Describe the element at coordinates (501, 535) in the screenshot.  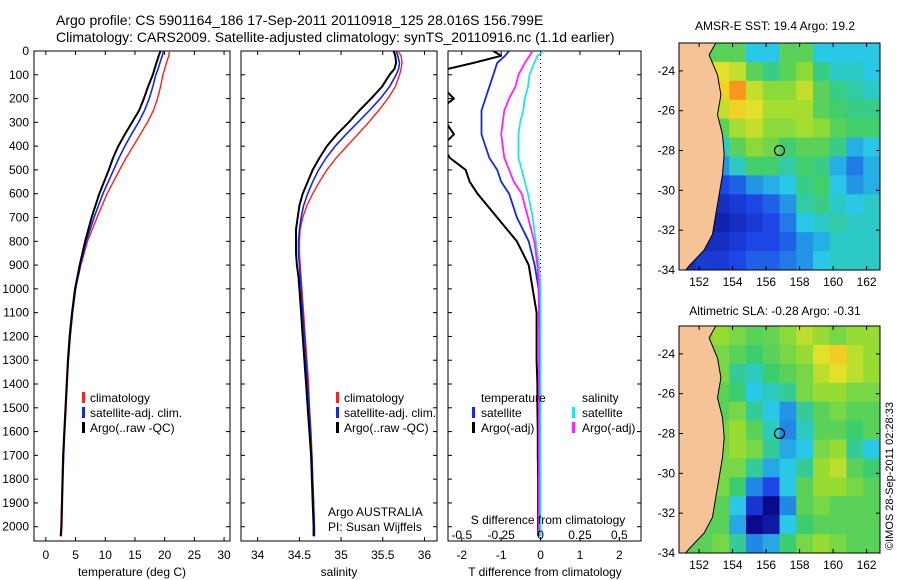
I see `s-tick-label: -0.25` at that location.